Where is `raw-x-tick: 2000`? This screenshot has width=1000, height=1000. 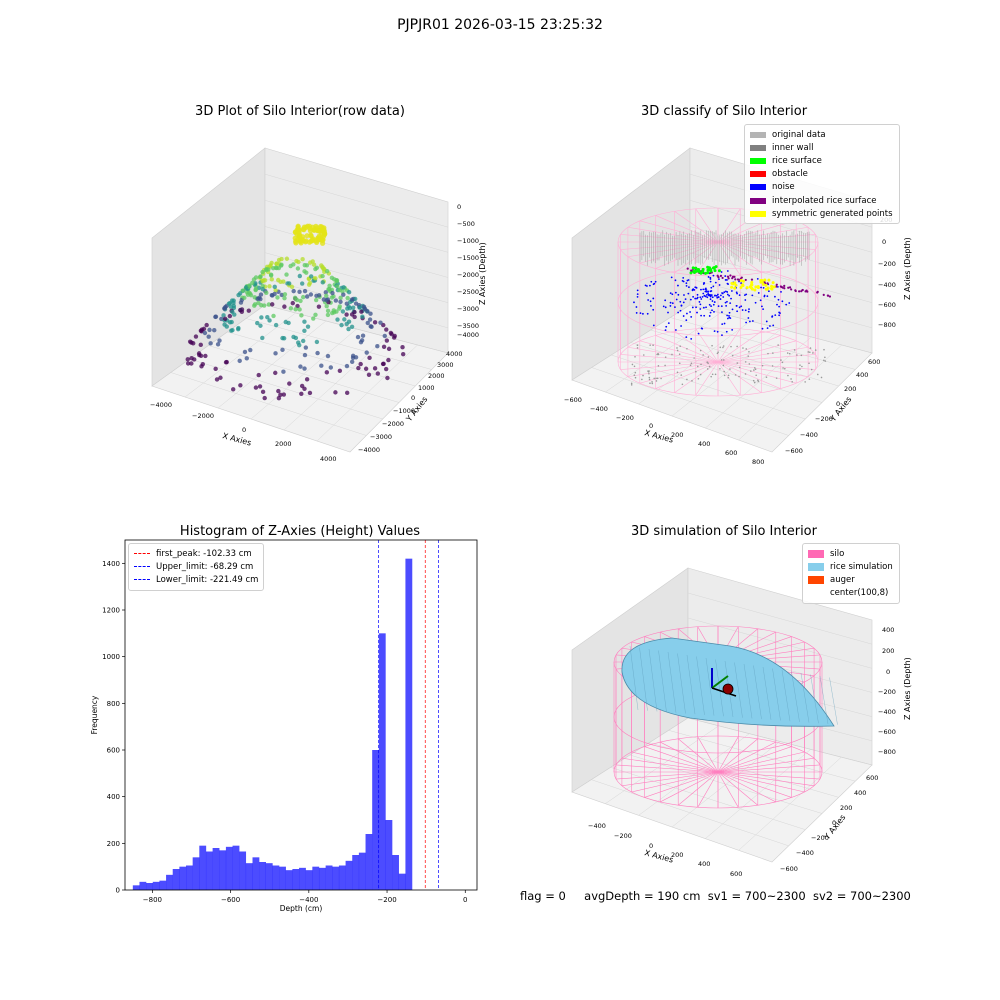 raw-x-tick: 2000 is located at coordinates (283, 444).